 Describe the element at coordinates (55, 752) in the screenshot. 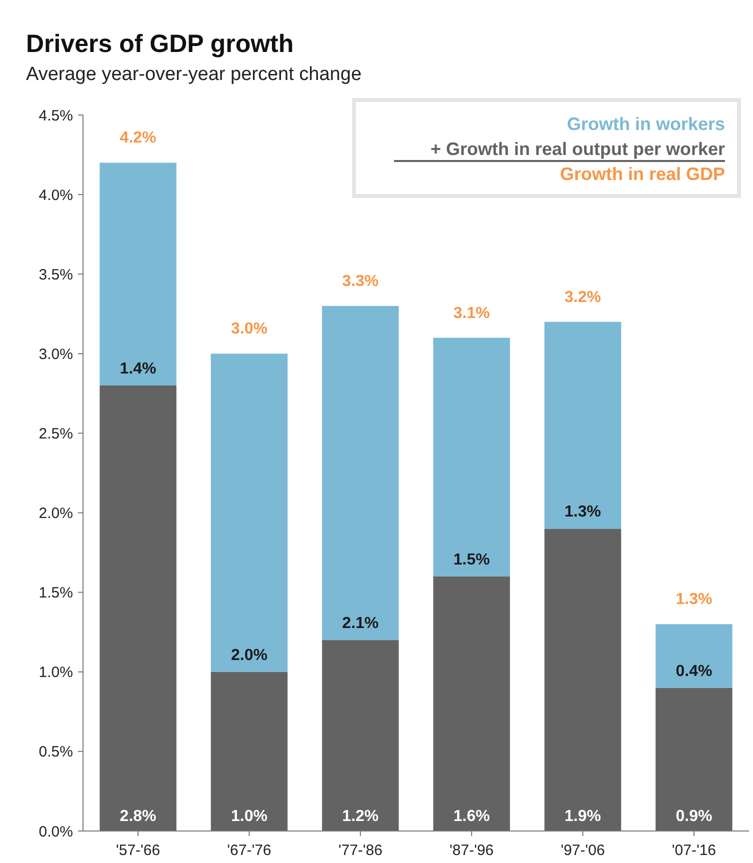

I see `y-tick-label: 0.5%` at that location.